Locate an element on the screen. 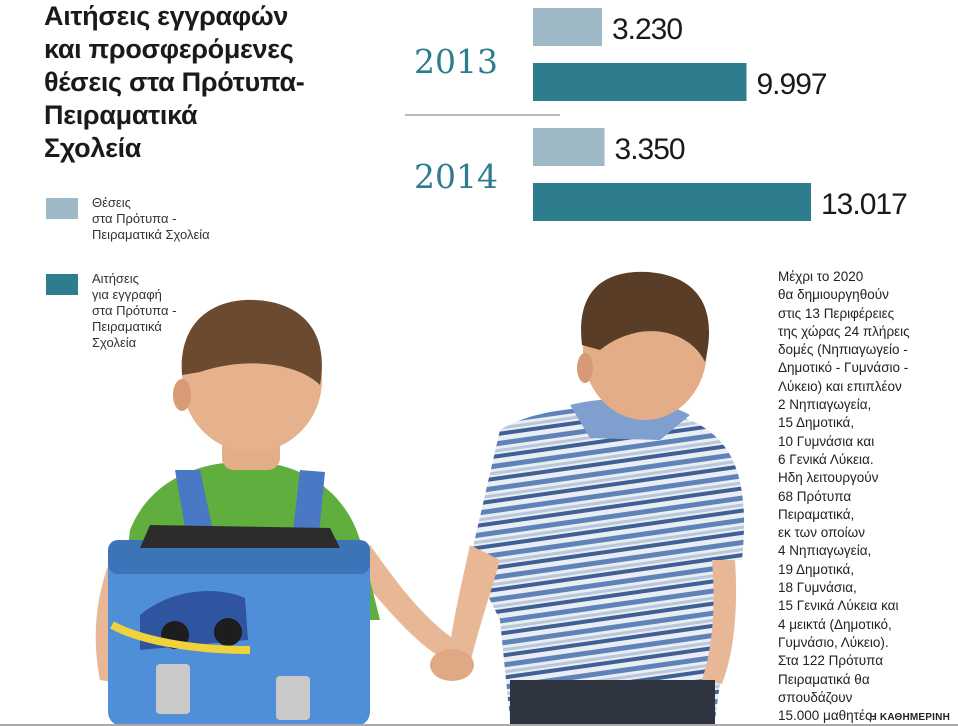 This screenshot has height=726, width=958. note-line: θα δημιουργηθούν is located at coordinates (833, 295).